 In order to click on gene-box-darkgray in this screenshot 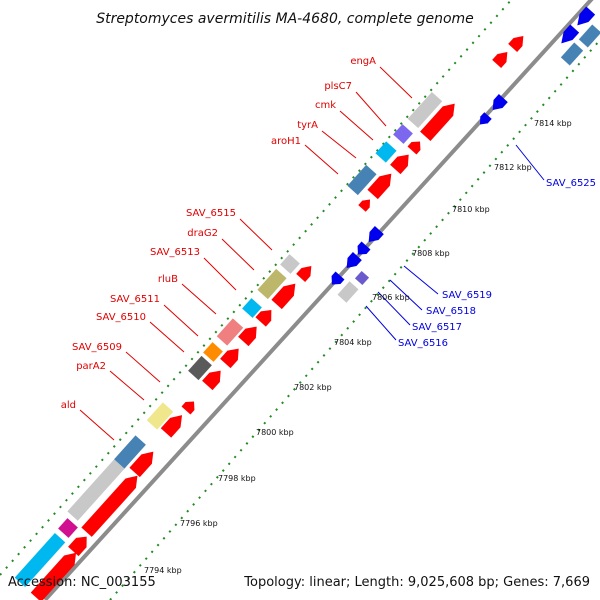, I will do `click(200, 368)`.